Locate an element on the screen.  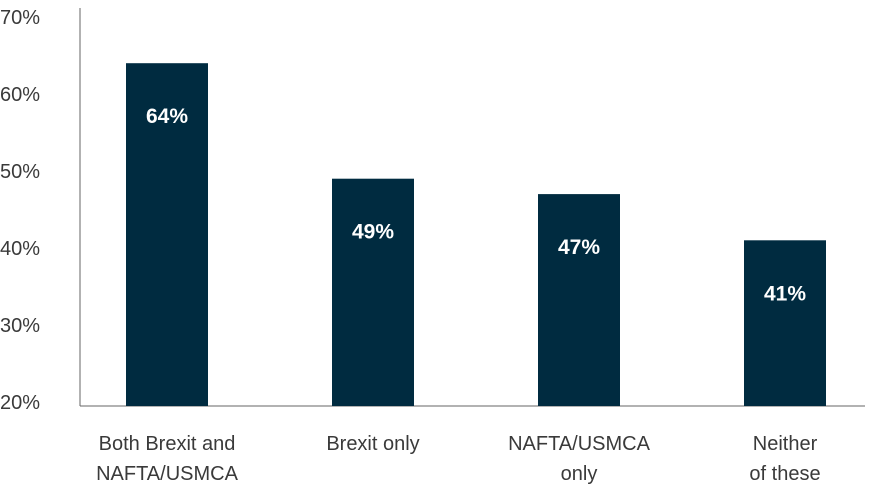
bar-value-label: 47% is located at coordinates (579, 247).